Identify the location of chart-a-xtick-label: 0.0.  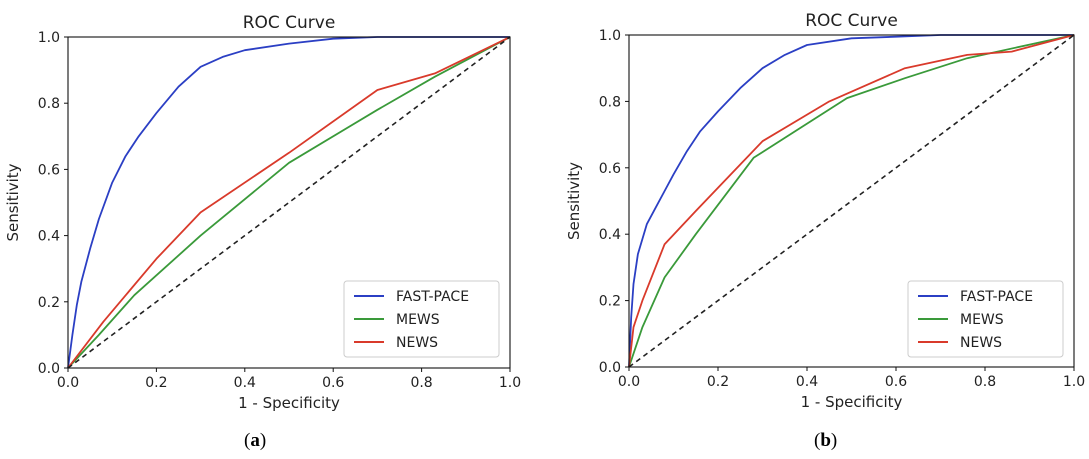
(68, 383).